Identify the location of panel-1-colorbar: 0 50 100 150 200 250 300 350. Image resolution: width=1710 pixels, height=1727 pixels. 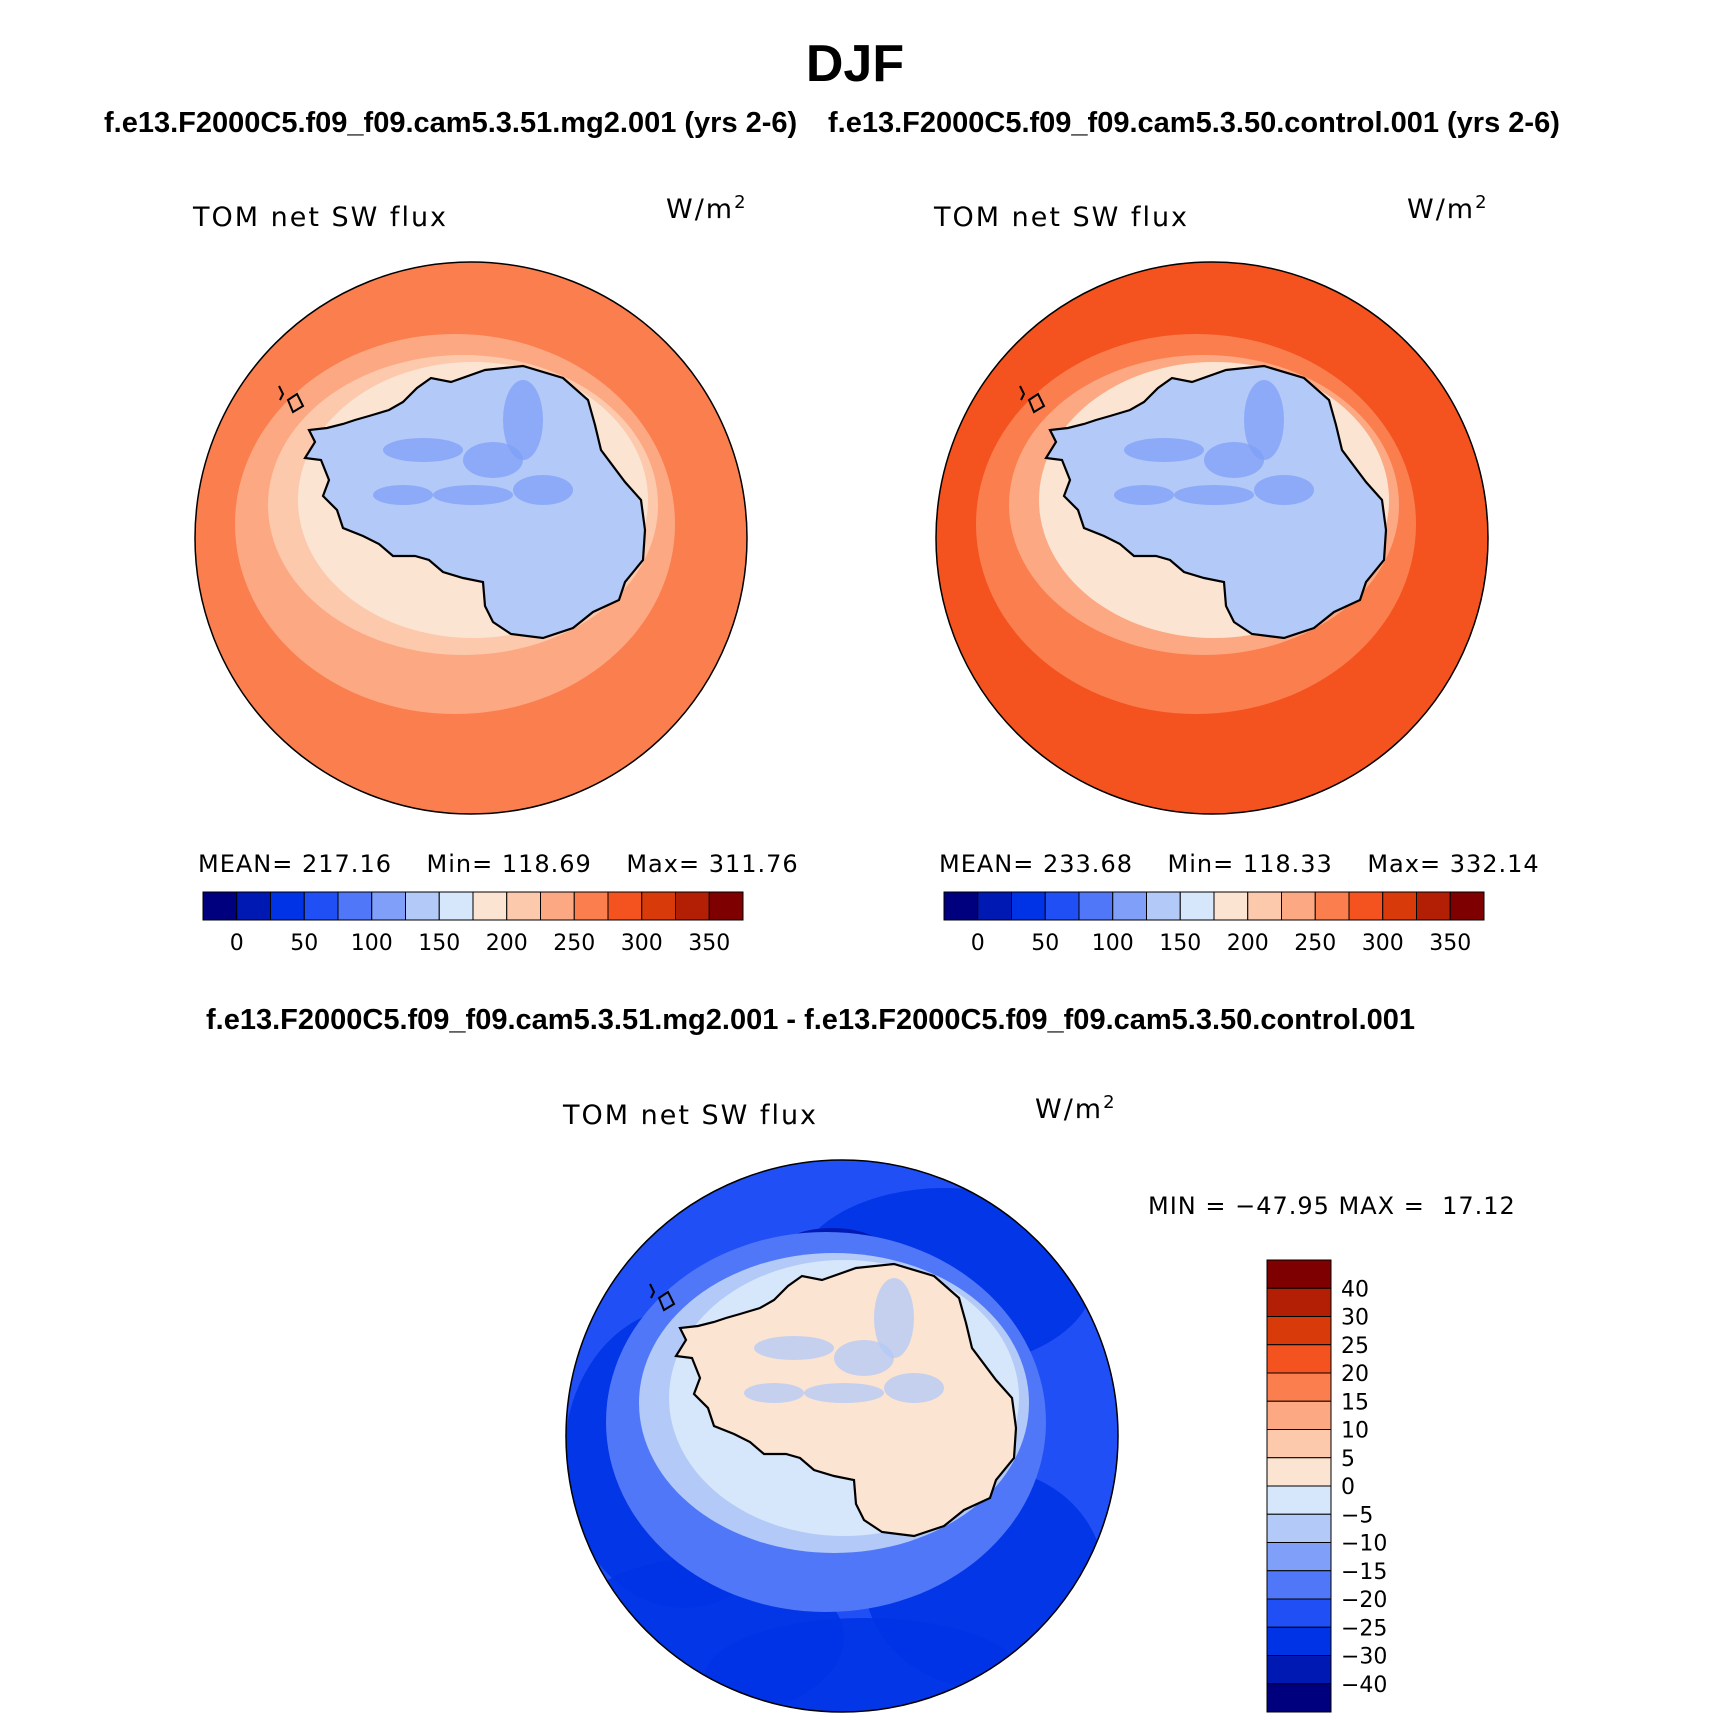
(473, 923).